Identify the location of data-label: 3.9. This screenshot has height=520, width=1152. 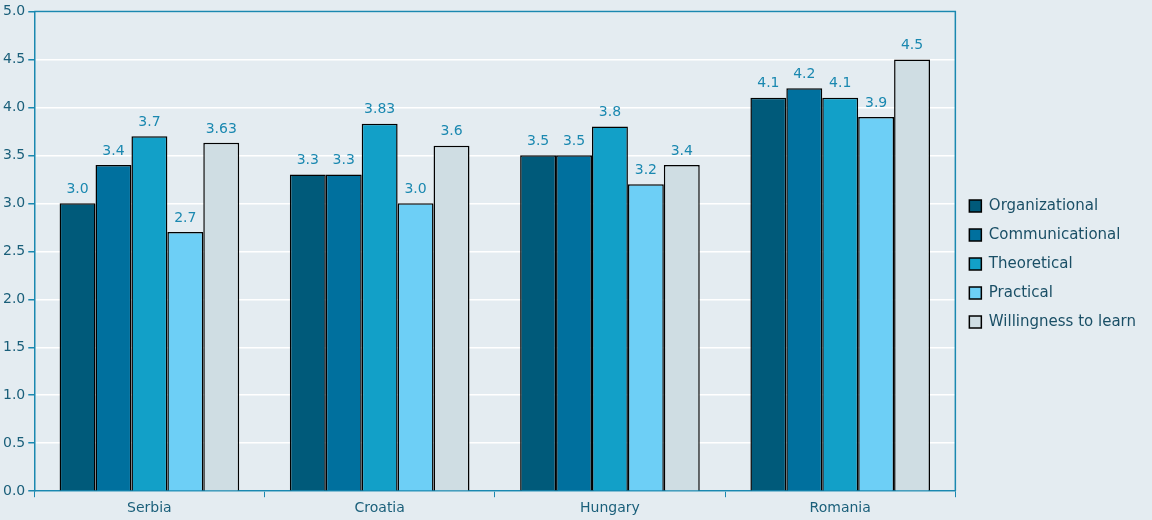
(876, 101).